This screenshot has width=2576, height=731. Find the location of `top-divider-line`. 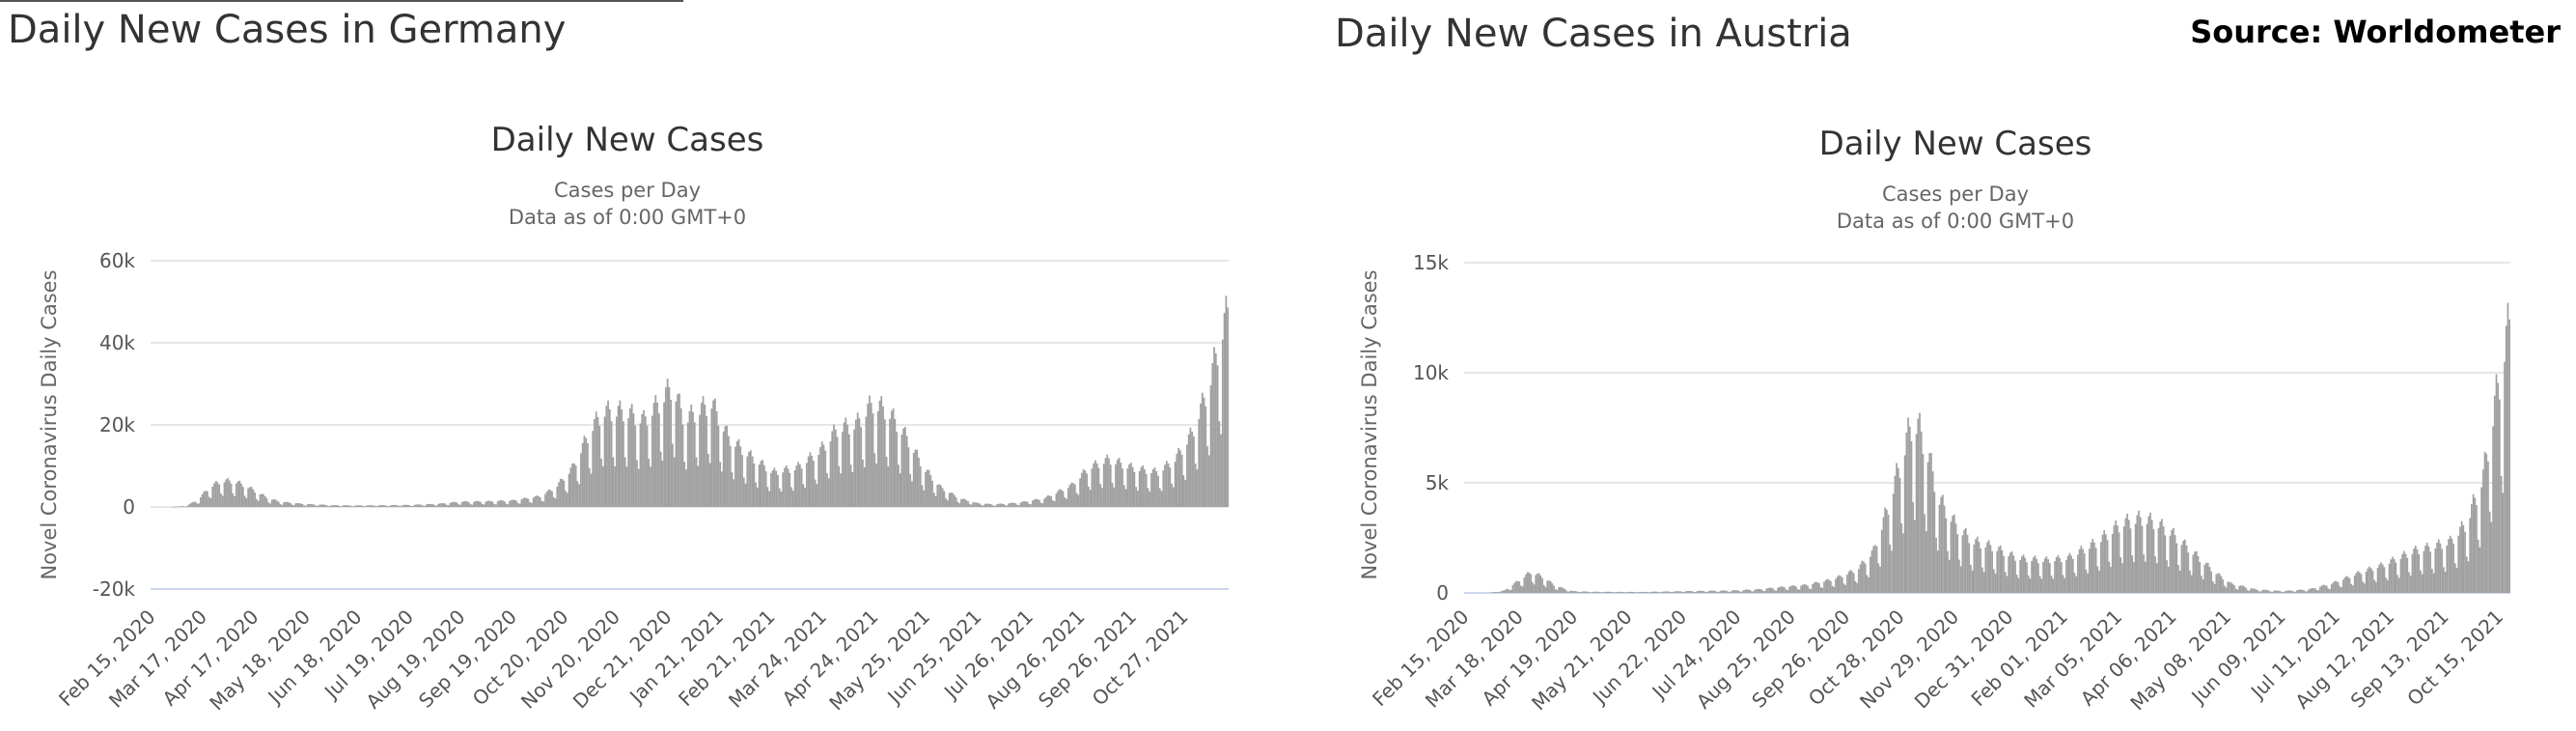

top-divider-line is located at coordinates (341, 1).